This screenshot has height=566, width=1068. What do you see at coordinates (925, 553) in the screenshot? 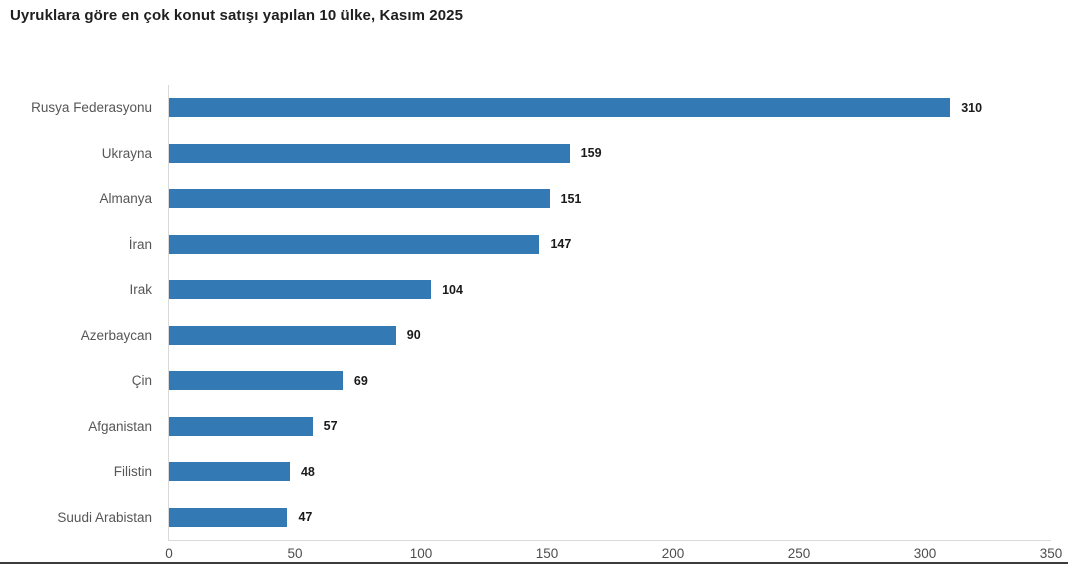
I see `x-tick-label: 300` at bounding box center [925, 553].